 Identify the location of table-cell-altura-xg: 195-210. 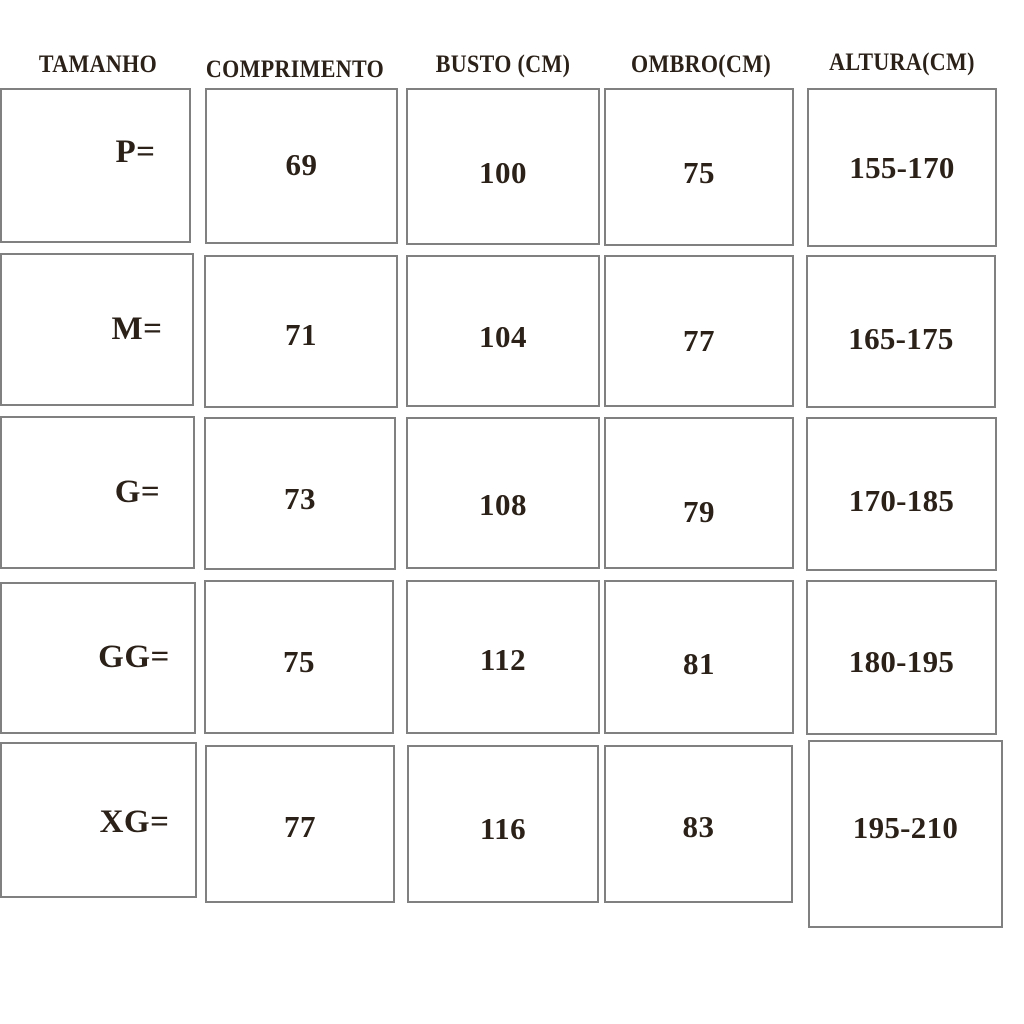
(905, 834).